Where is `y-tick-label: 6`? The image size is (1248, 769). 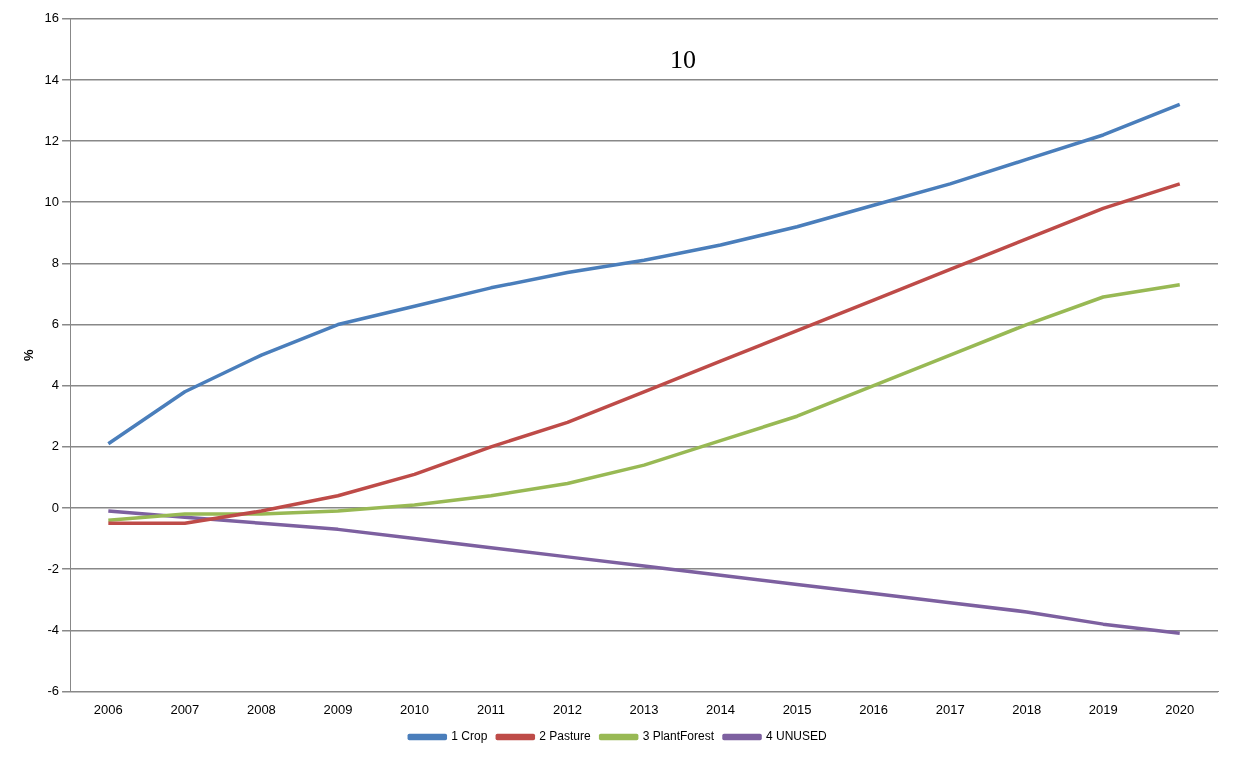 y-tick-label: 6 is located at coordinates (55, 324).